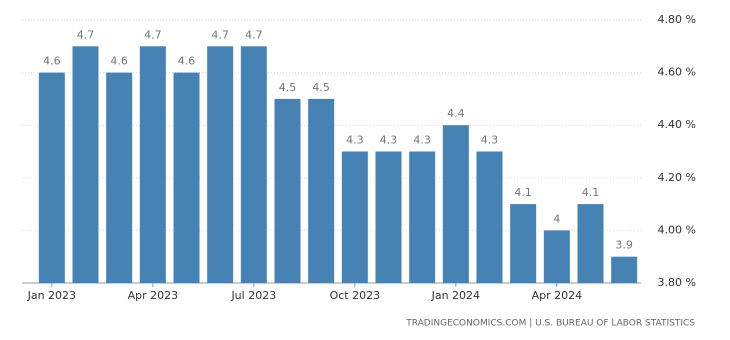  I want to click on x-tick-label: Apr 2023, so click(153, 295).